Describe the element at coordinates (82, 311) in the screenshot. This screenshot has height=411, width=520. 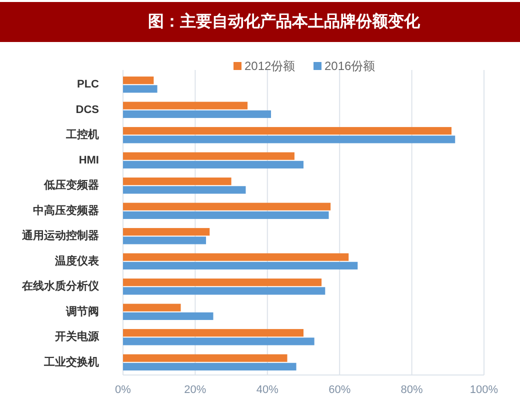
I see `y-tick-label: 调节阀` at that location.